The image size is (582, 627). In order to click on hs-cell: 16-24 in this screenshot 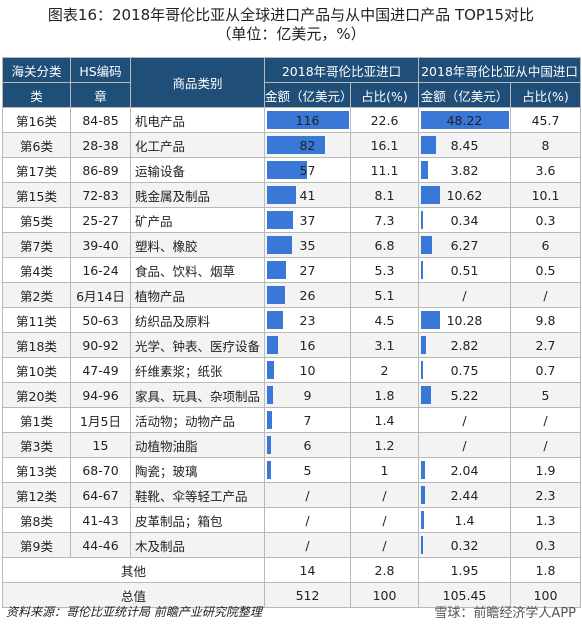, I will do `click(100, 270)`.